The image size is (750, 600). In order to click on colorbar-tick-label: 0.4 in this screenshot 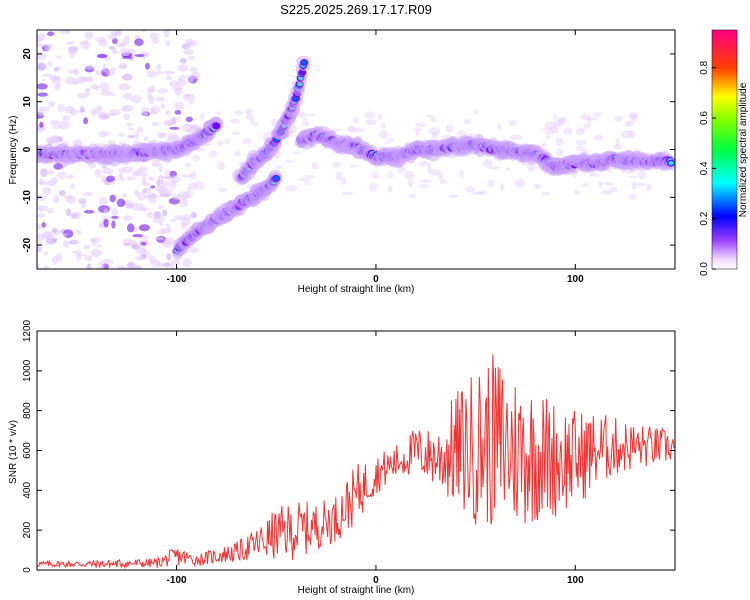, I will do `click(704, 168)`.